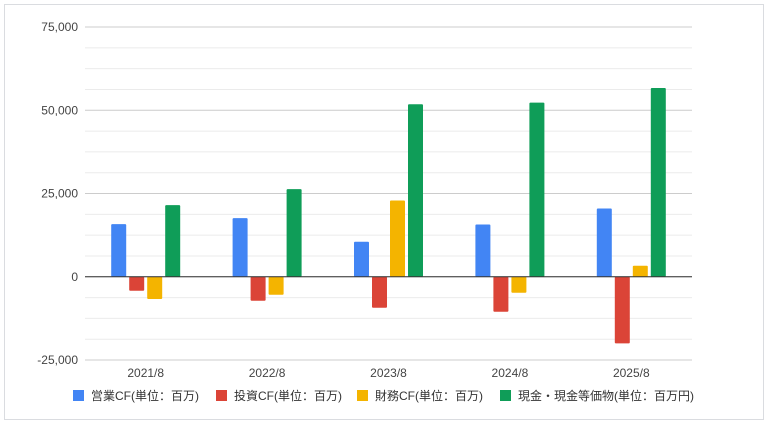 The image size is (770, 426). What do you see at coordinates (59, 27) in the screenshot?
I see `y-tick-label: 75,000` at bounding box center [59, 27].